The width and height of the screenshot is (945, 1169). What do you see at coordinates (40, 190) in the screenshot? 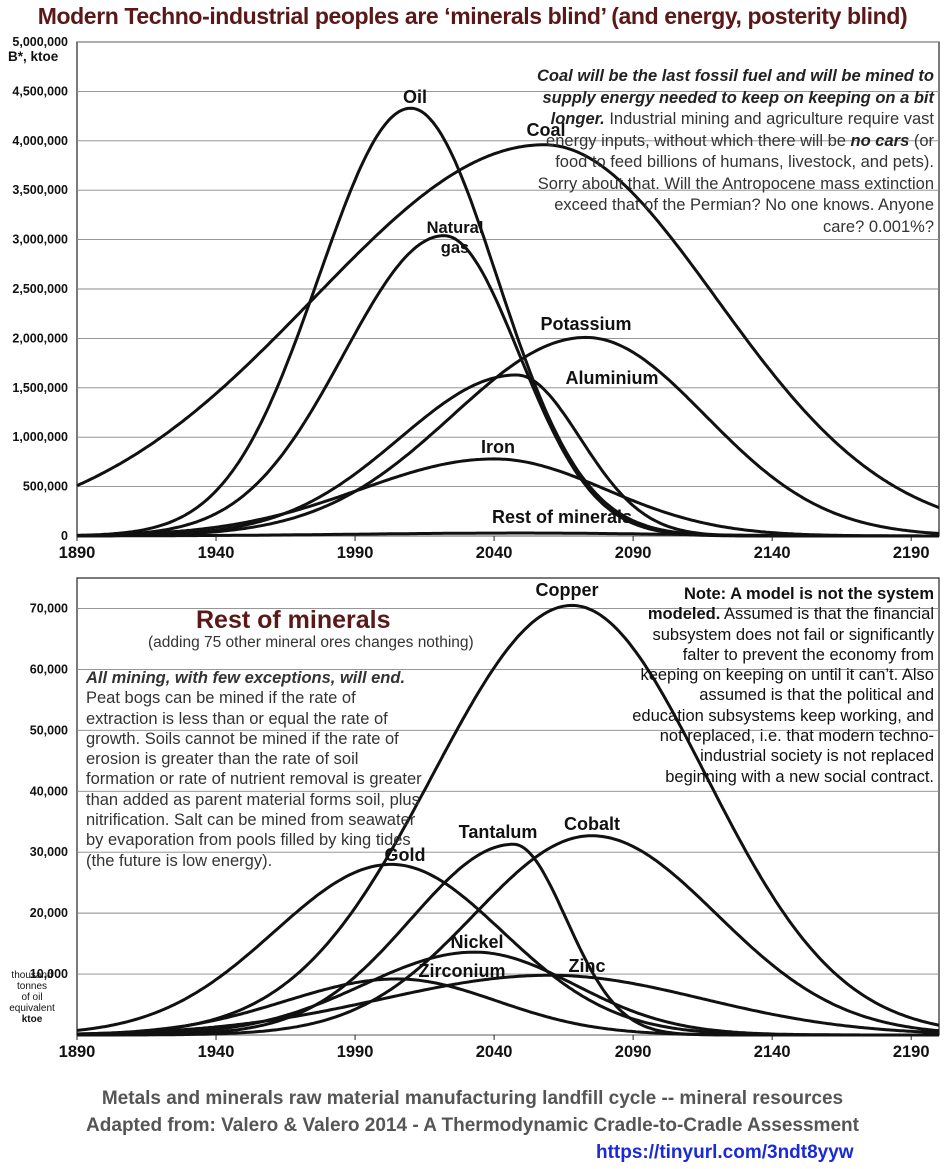
I see `y-tick-label: 3,500,000` at bounding box center [40, 190].